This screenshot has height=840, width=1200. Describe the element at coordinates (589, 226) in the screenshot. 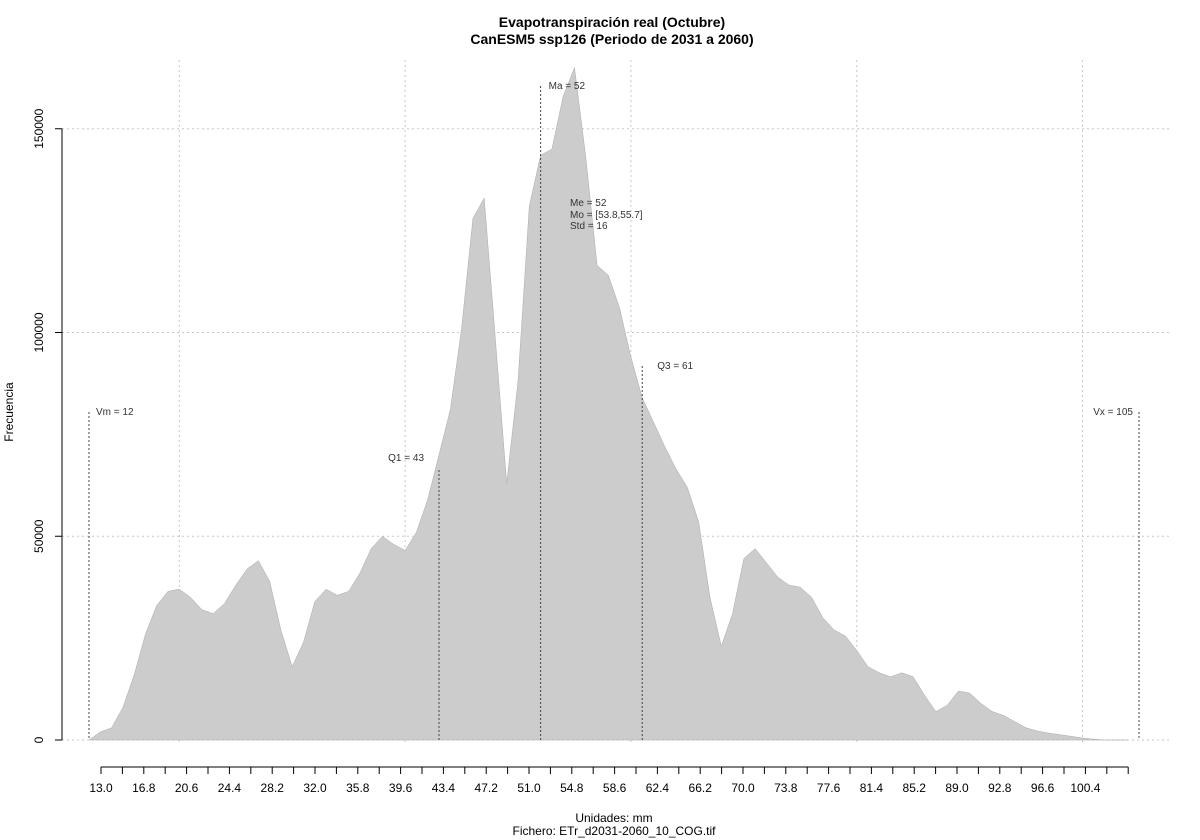

I see `std-label: Std = 16` at that location.